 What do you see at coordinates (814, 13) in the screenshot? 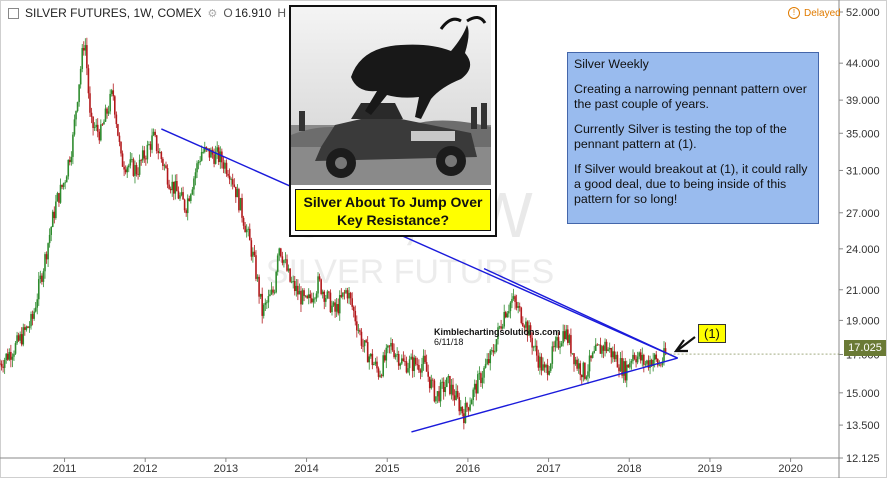
I see `delayed-badge: ! Delayed` at bounding box center [814, 13].